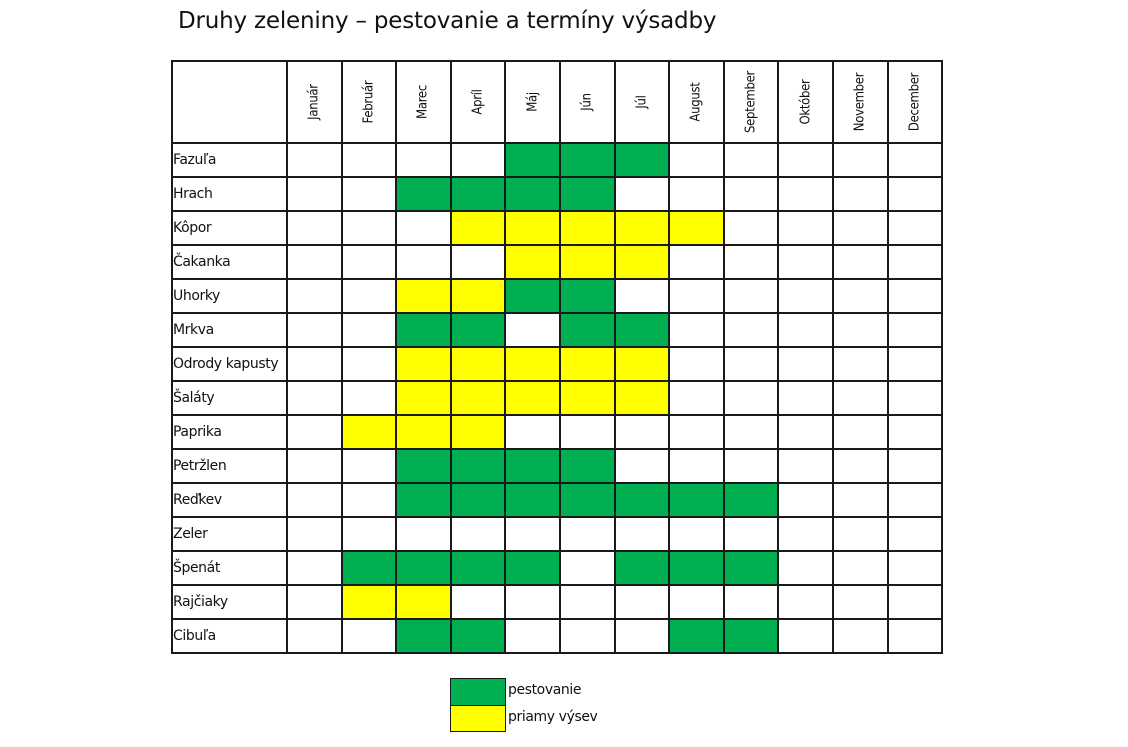  What do you see at coordinates (229, 432) in the screenshot?
I see `vegetable-label: Paprika` at bounding box center [229, 432].